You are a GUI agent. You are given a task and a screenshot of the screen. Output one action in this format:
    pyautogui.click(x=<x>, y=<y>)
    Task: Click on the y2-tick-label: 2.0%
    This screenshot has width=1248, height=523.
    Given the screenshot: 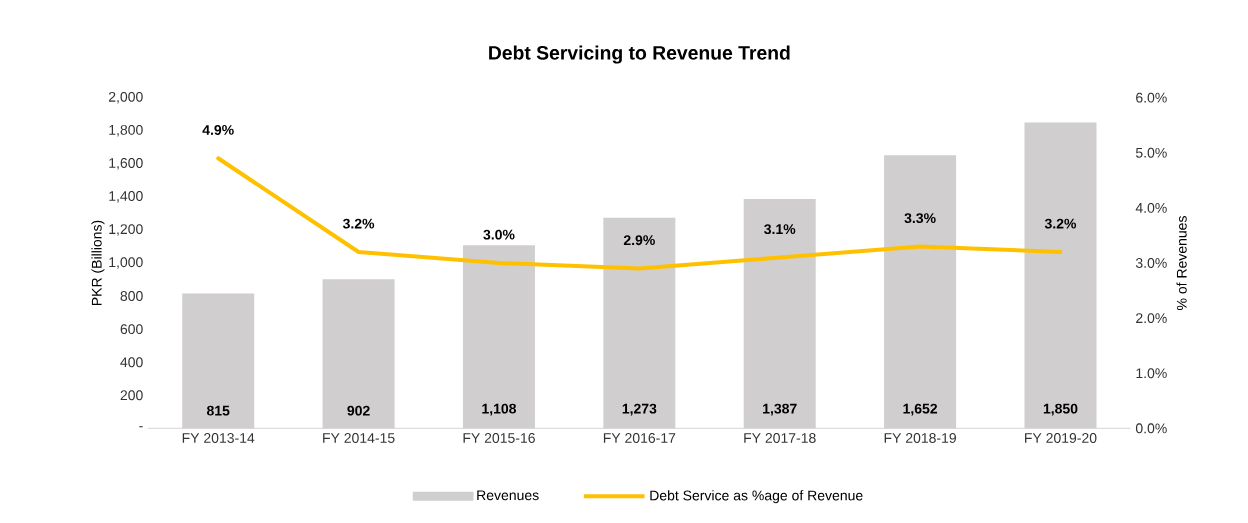 What is the action you would take?
    pyautogui.click(x=1151, y=318)
    